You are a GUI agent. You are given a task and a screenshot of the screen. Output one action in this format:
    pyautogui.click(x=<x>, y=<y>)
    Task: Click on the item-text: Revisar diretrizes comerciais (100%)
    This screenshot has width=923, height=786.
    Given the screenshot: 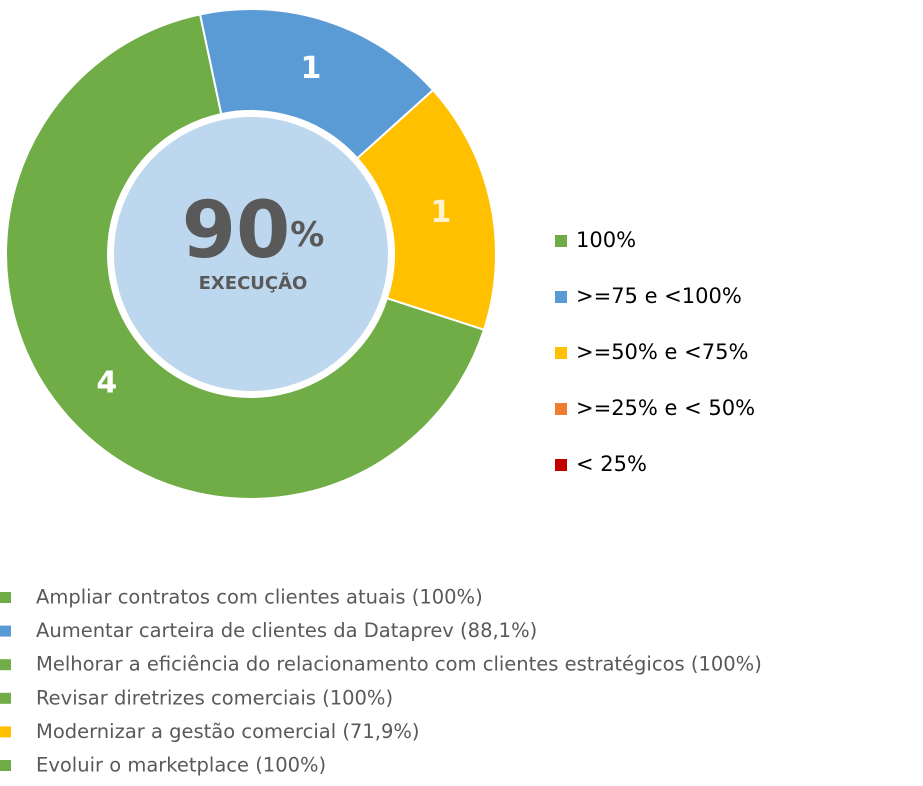 What is the action you would take?
    pyautogui.click(x=214, y=697)
    